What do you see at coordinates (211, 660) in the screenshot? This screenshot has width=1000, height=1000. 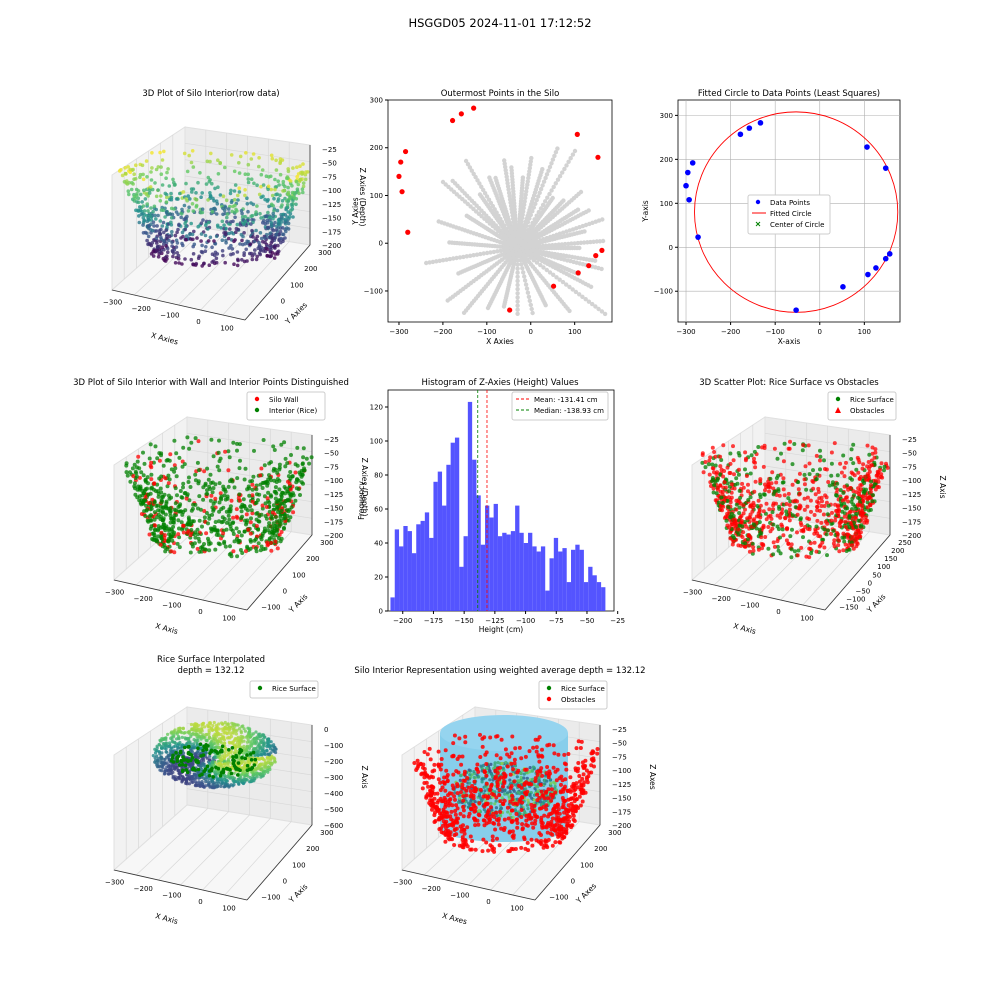 I see `panel-title: Rice Surface Interpolated` at bounding box center [211, 660].